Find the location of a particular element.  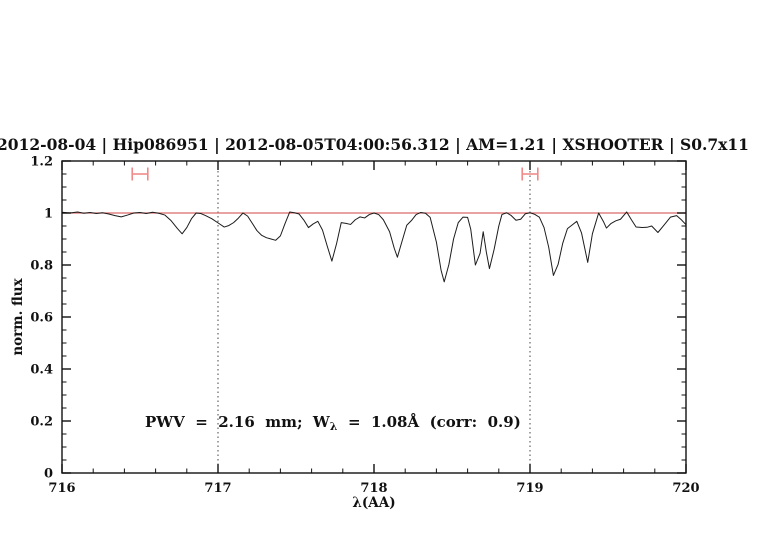

y-tick-label: 1 is located at coordinates (48, 214).